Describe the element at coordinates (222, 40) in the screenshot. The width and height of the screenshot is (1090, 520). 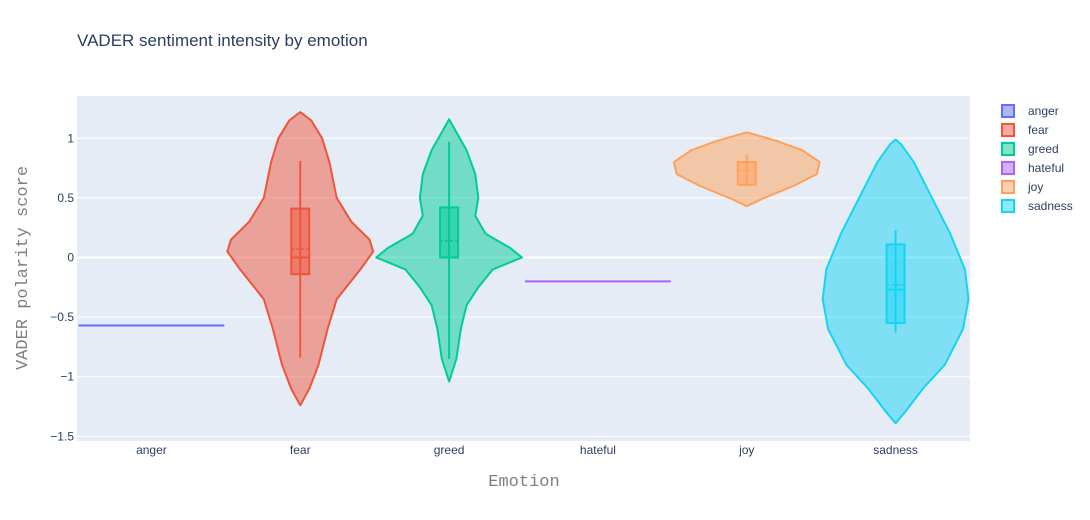
I see `chart-title: VADER sentiment intensity by emotion` at that location.